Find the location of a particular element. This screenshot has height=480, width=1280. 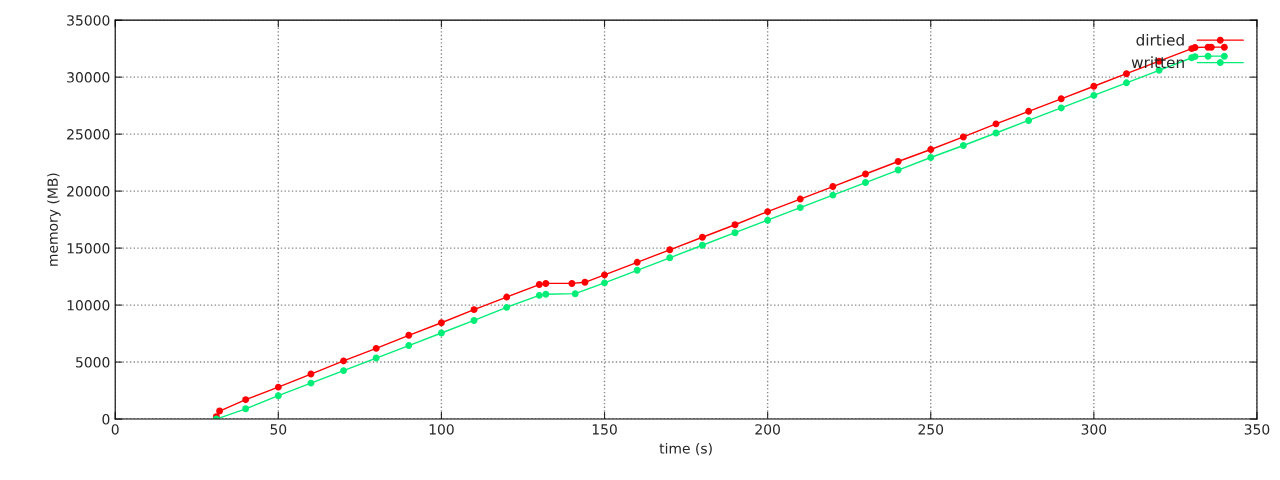

y-tick-label: 15000 is located at coordinates (88, 248).